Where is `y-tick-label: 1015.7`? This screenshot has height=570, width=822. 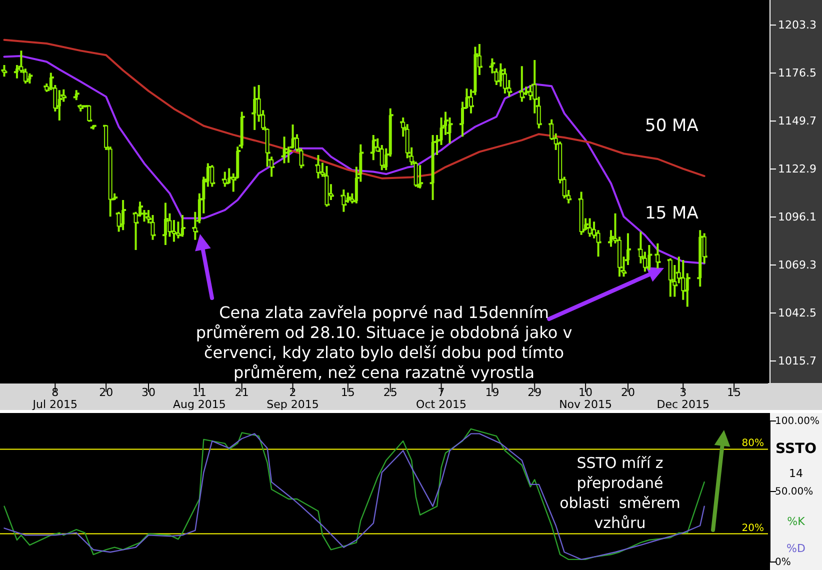
y-tick-label: 1015.7 is located at coordinates (797, 361).